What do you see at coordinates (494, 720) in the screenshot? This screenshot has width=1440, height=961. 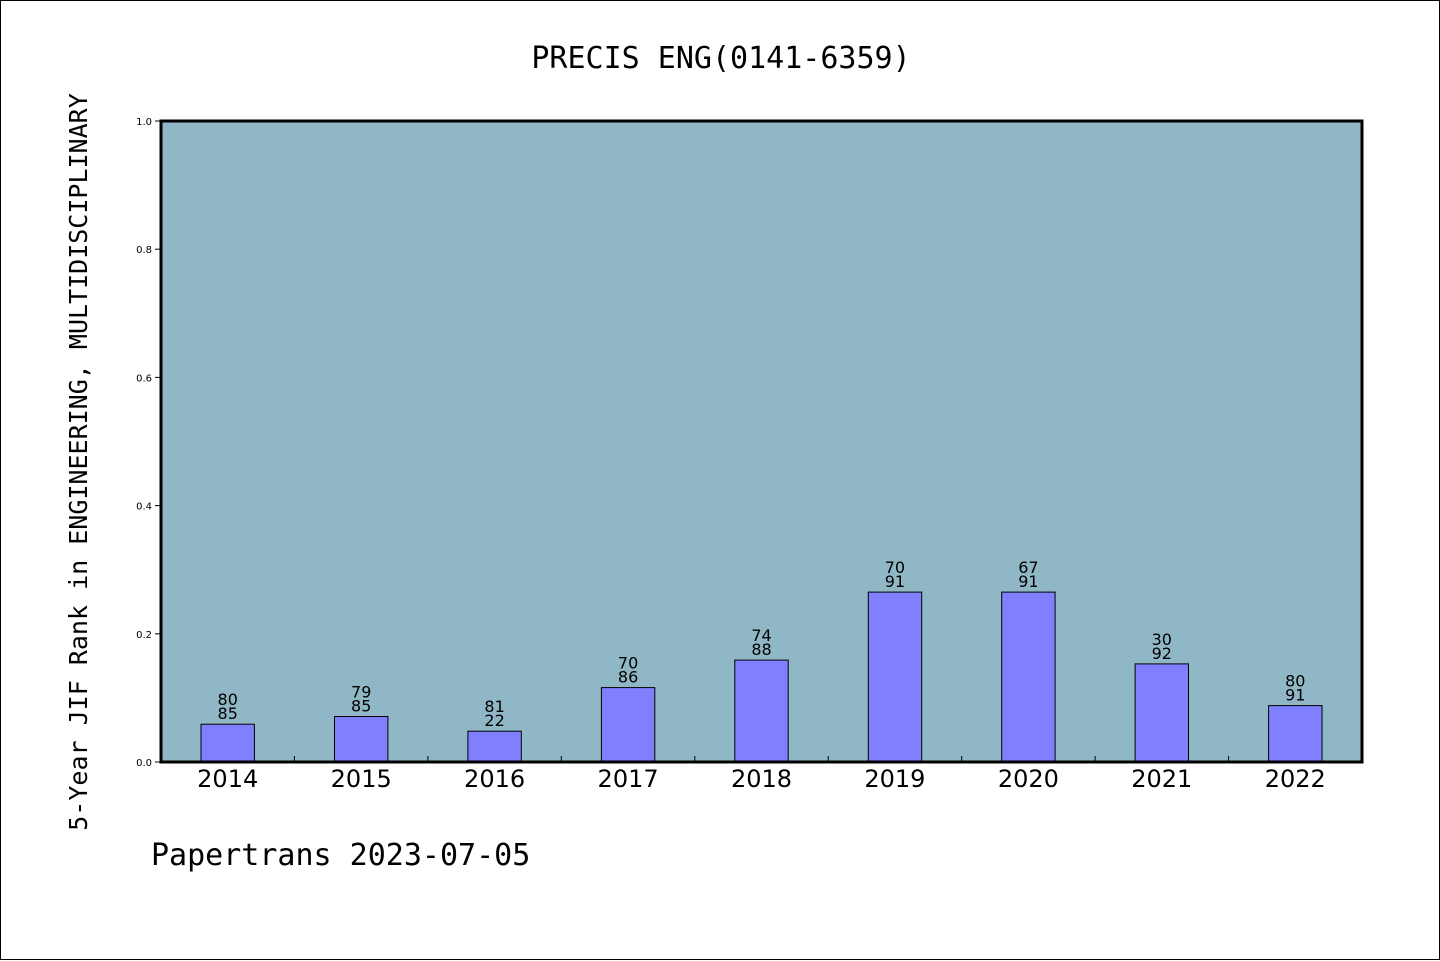 I see `bar-label-total: 22` at bounding box center [494, 720].